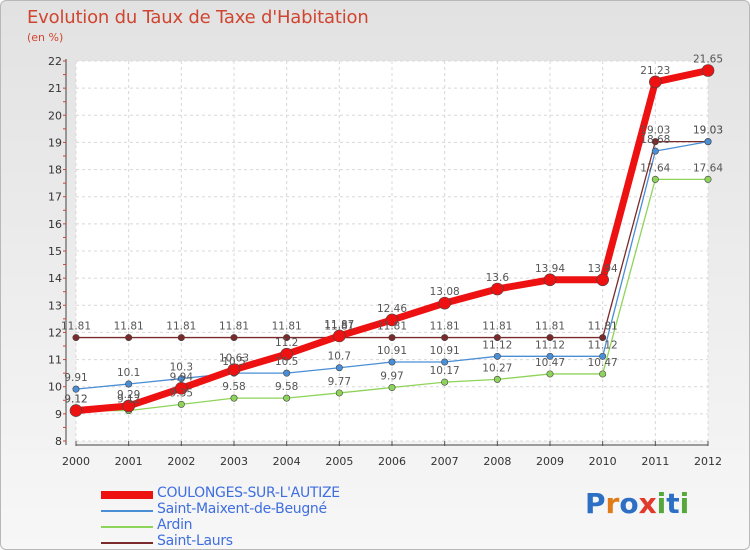  Describe the element at coordinates (175, 525) in the screenshot. I see `legend-label: Ardin` at that location.